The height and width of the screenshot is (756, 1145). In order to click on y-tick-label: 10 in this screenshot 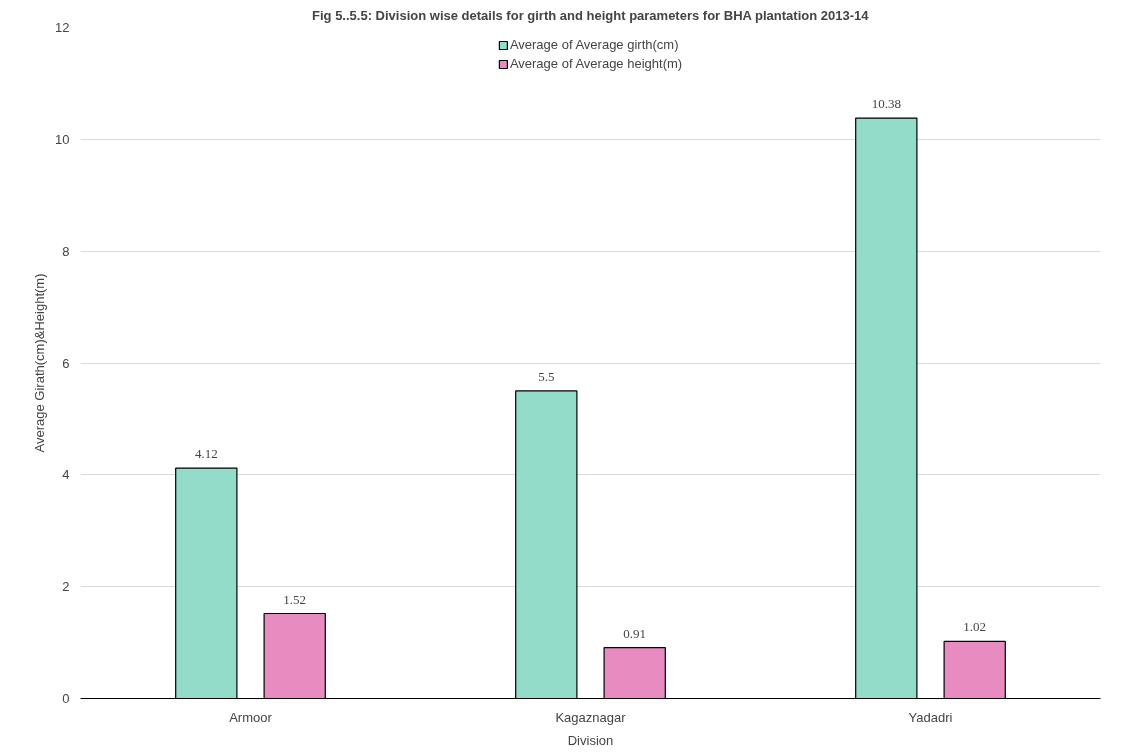, I will do `click(62, 139)`.